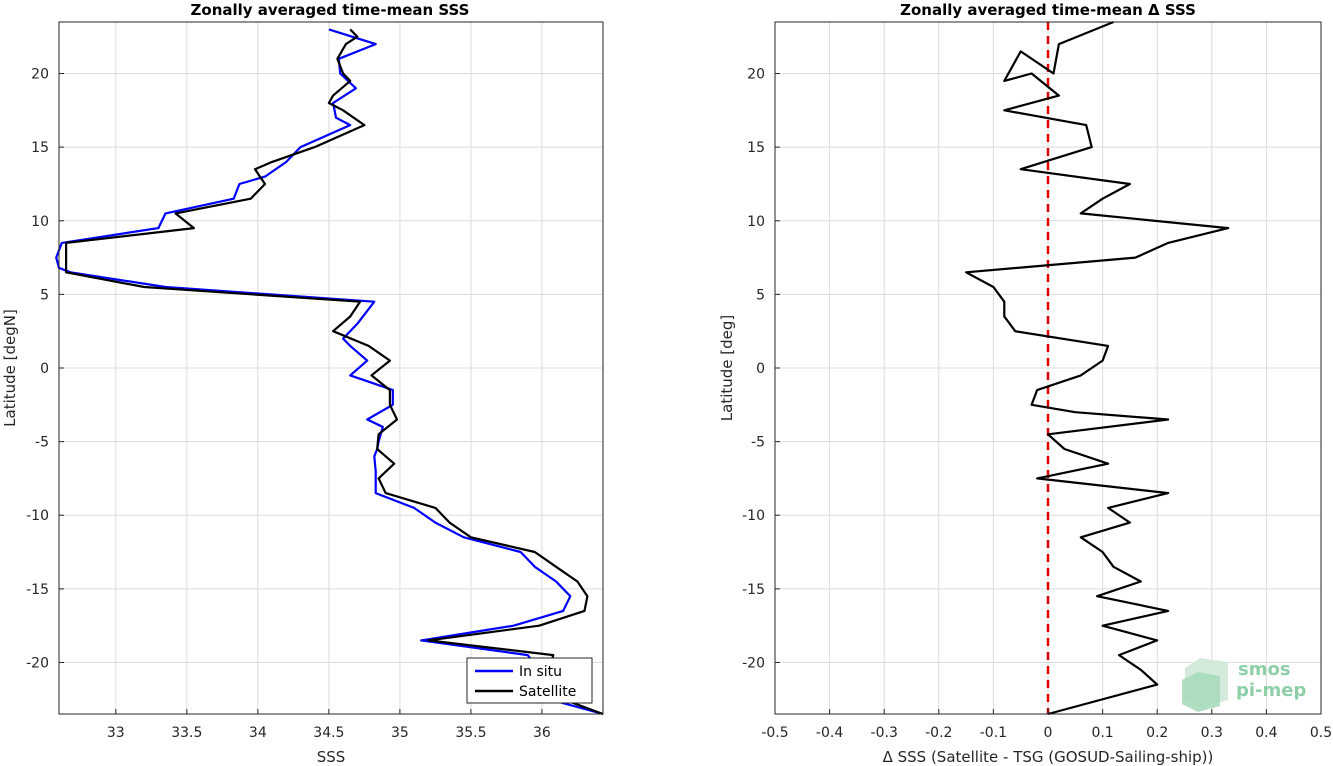 This screenshot has height=766, width=1333. I want to click on right-chart-x-ticks: -0.5 -0.4 -0.3 -0.2 -0.1 0 0.1 0.2 0.3 0.4 0.5, so click(1046, 725).